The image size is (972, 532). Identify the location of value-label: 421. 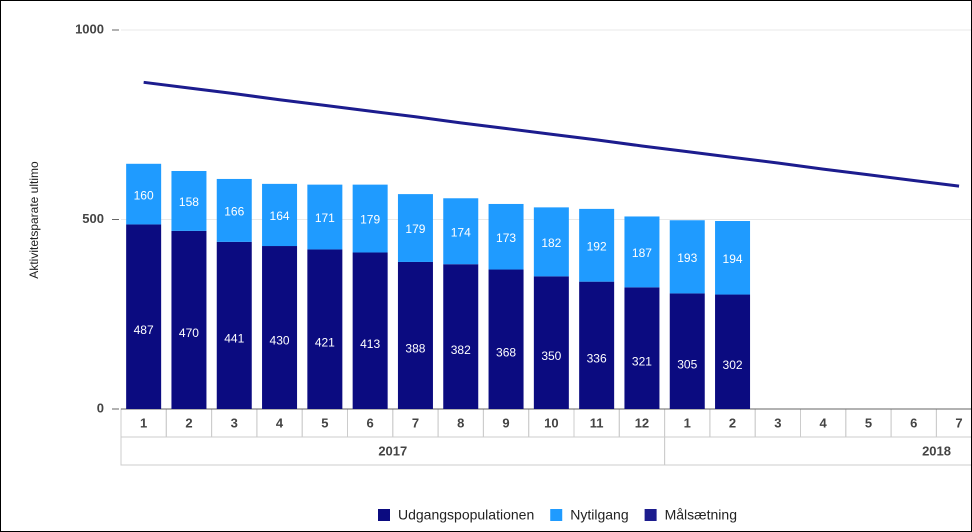
(325, 342).